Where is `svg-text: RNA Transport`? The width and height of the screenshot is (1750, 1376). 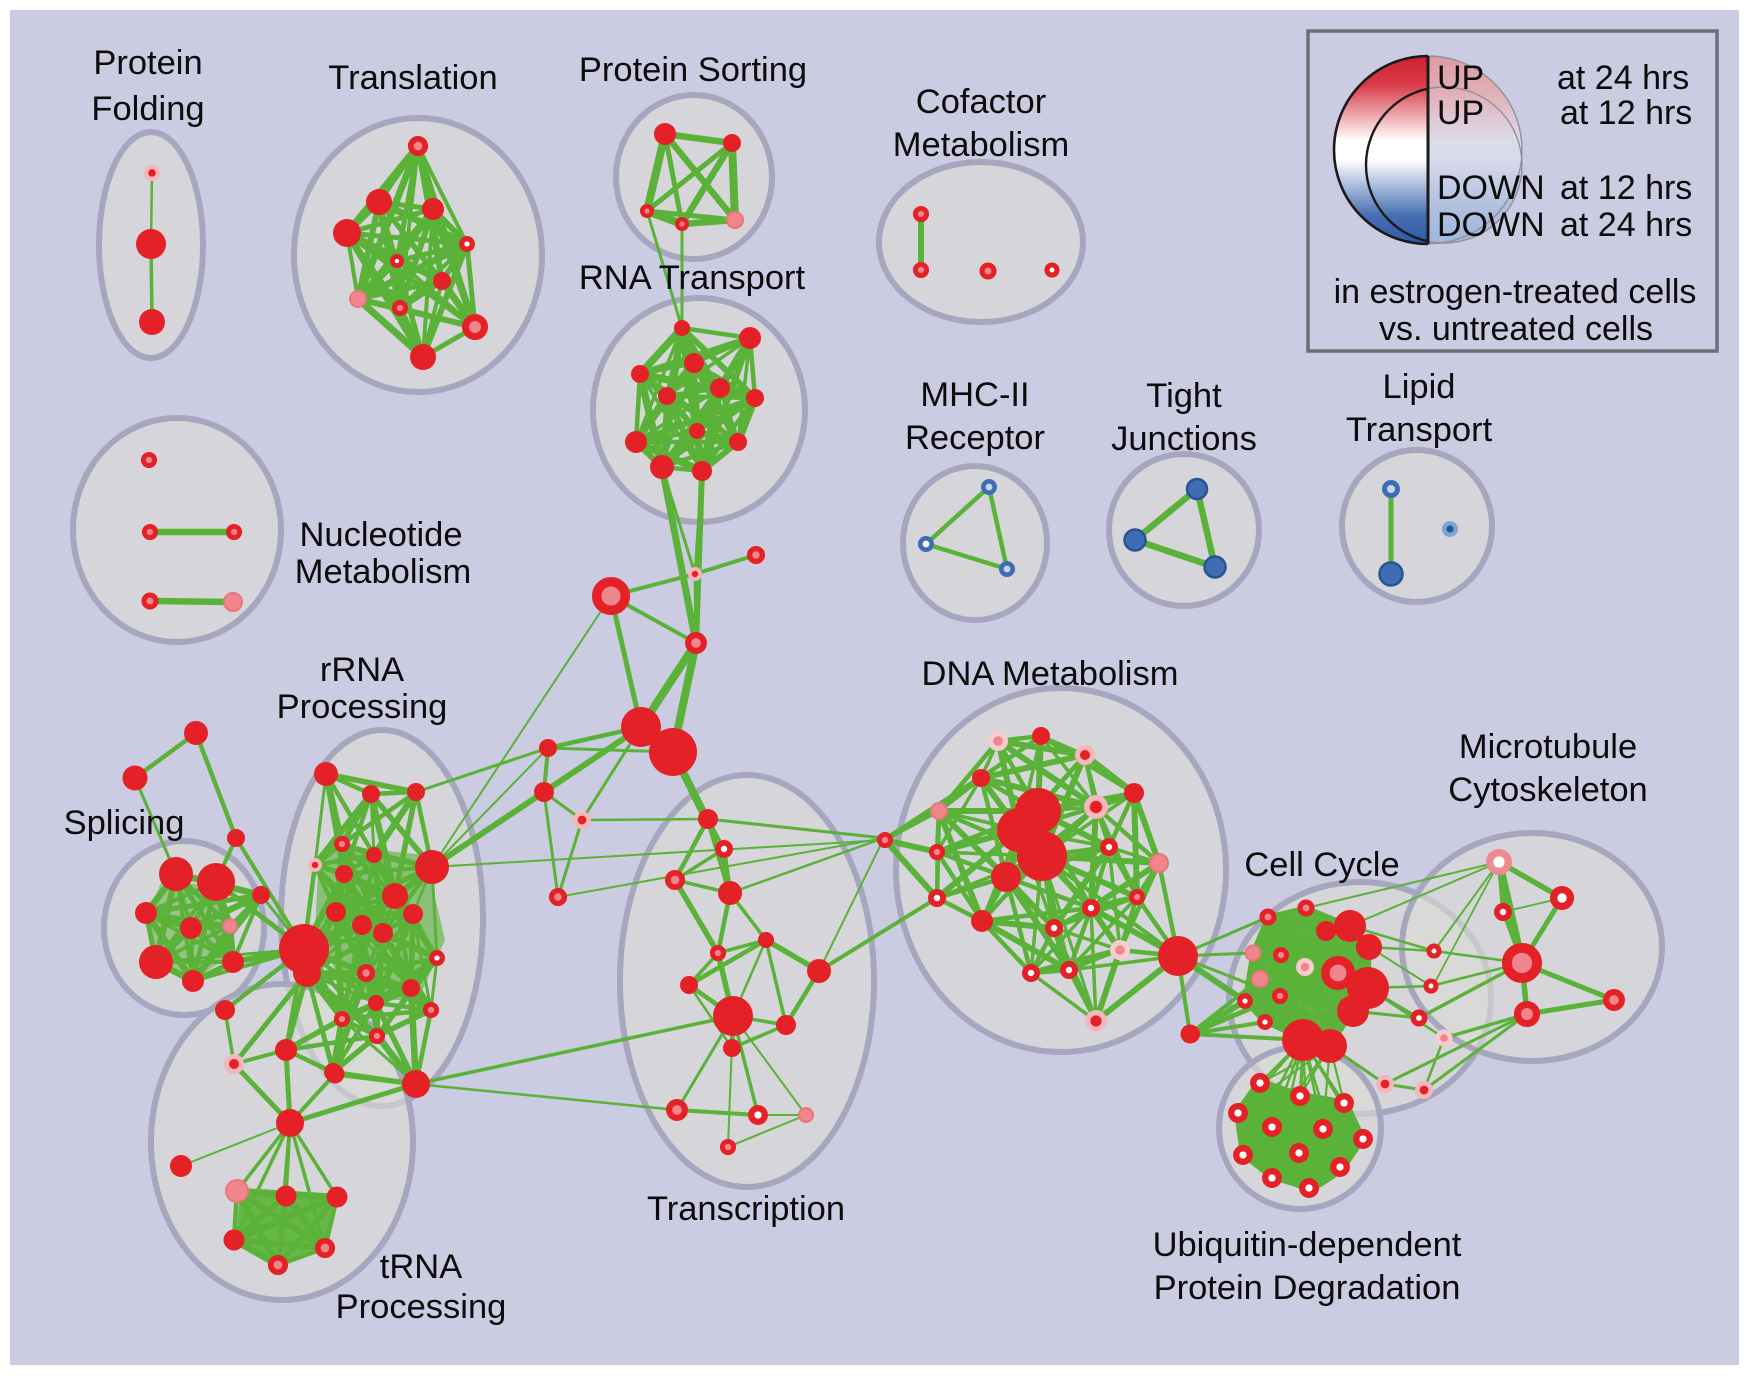
svg-text: RNA Transport is located at coordinates (692, 278).